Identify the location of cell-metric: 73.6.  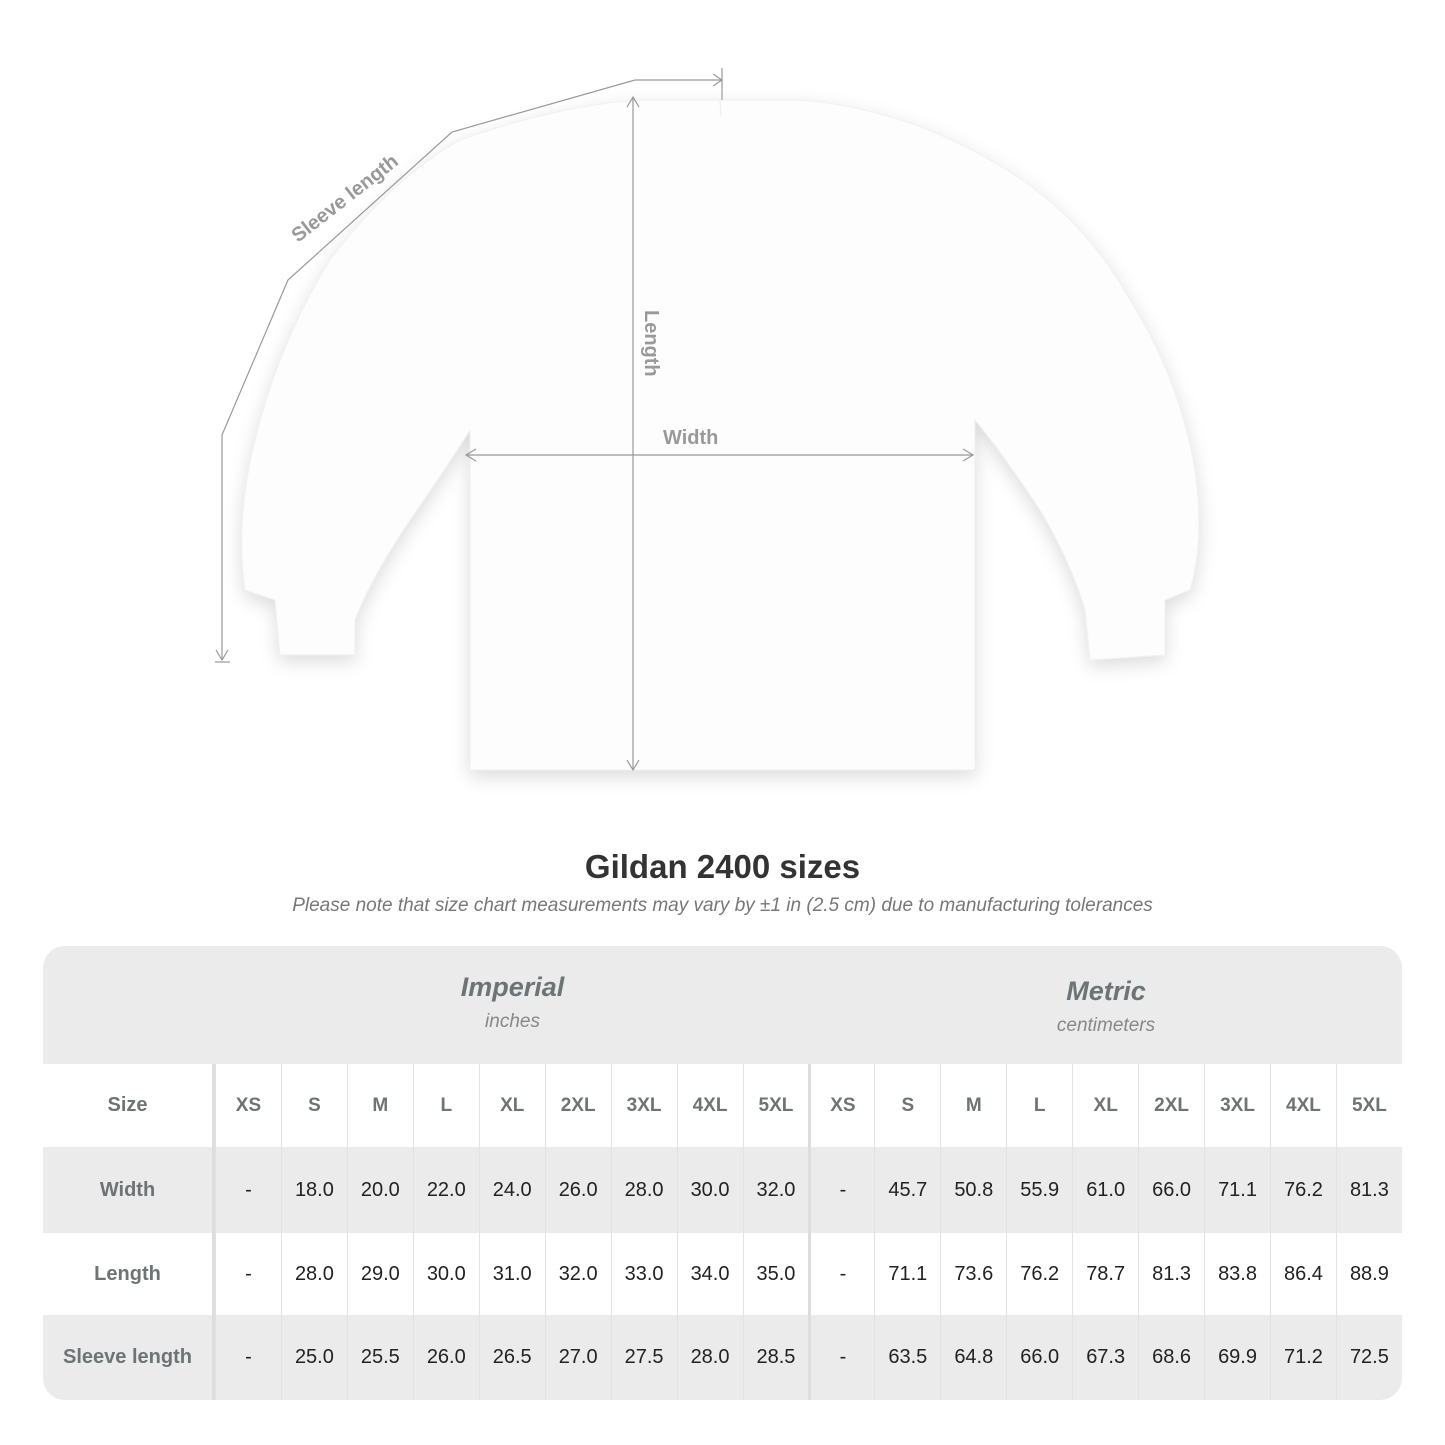
(973, 1274).